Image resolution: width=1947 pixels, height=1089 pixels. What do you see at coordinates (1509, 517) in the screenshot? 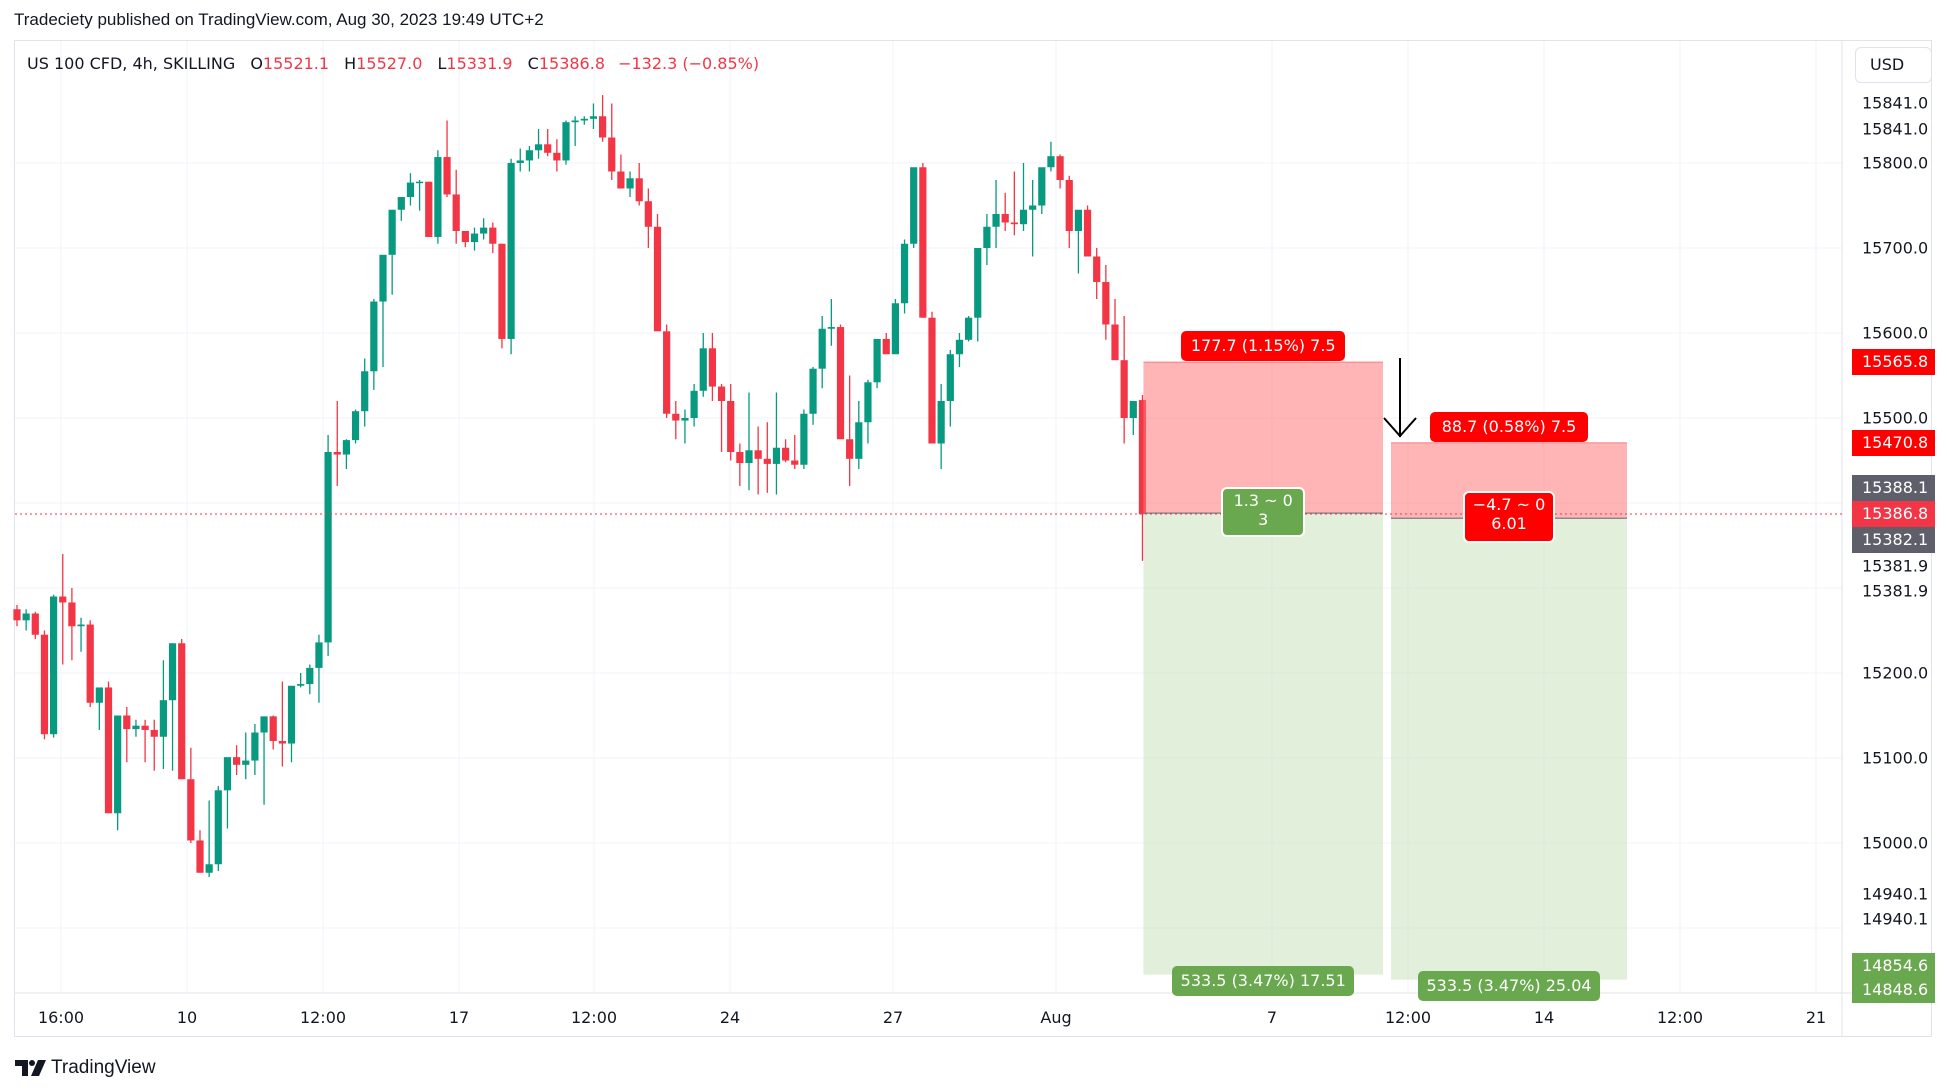
I see `position-stats-label-2: −4.7 ~ 0 6.01` at bounding box center [1509, 517].